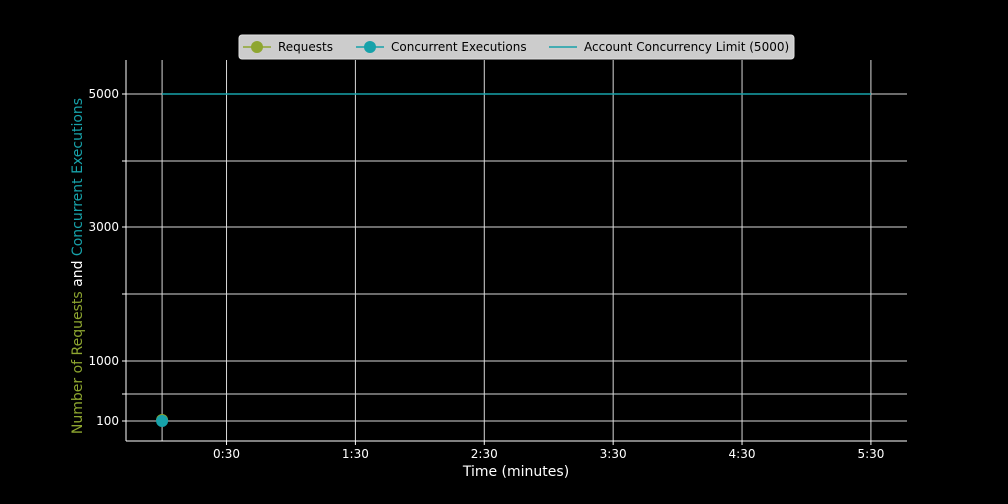  I want to click on x-axis-title: Time (minutes), so click(515, 472).